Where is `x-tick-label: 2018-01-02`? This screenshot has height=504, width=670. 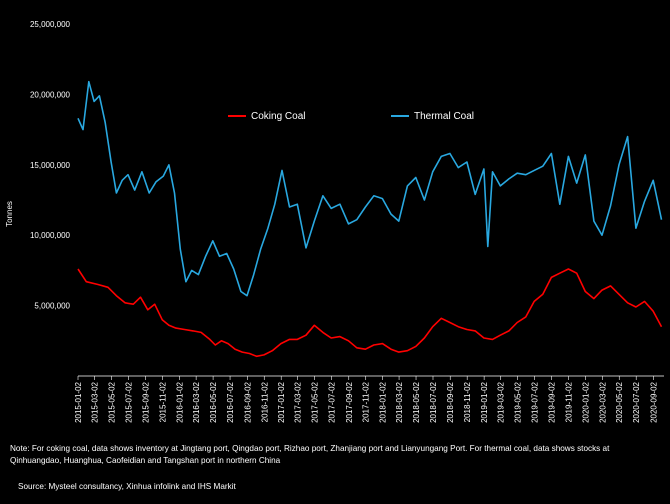 x-tick-label: 2018-01-02 is located at coordinates (383, 401).